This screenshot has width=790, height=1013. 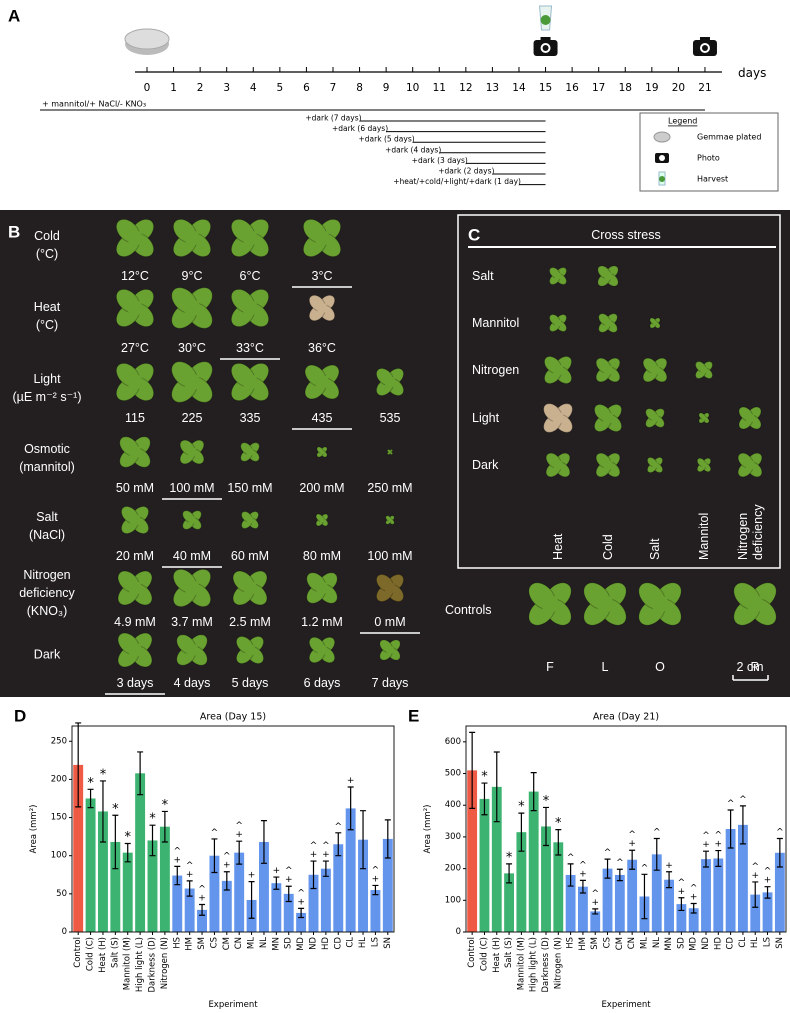 I want to click on day-label: 5, so click(x=280, y=88).